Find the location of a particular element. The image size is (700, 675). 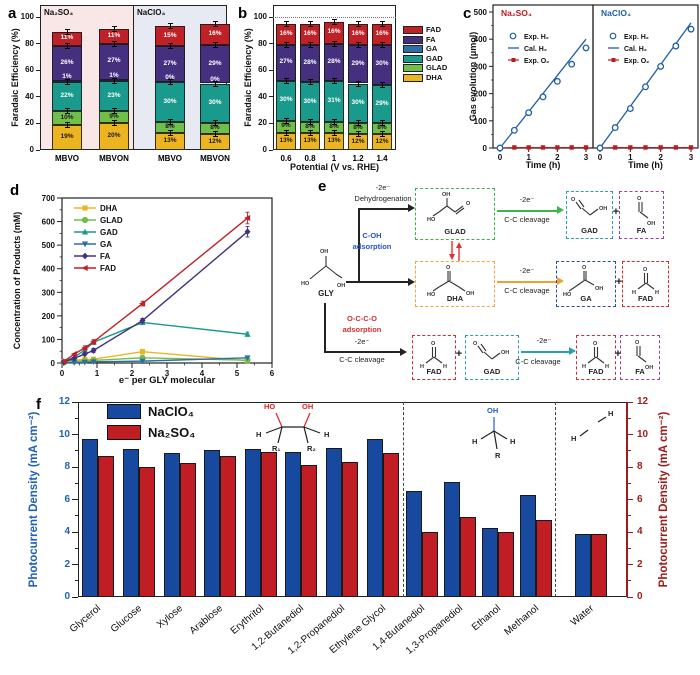

text-label: O is located at coordinates (637, 343).